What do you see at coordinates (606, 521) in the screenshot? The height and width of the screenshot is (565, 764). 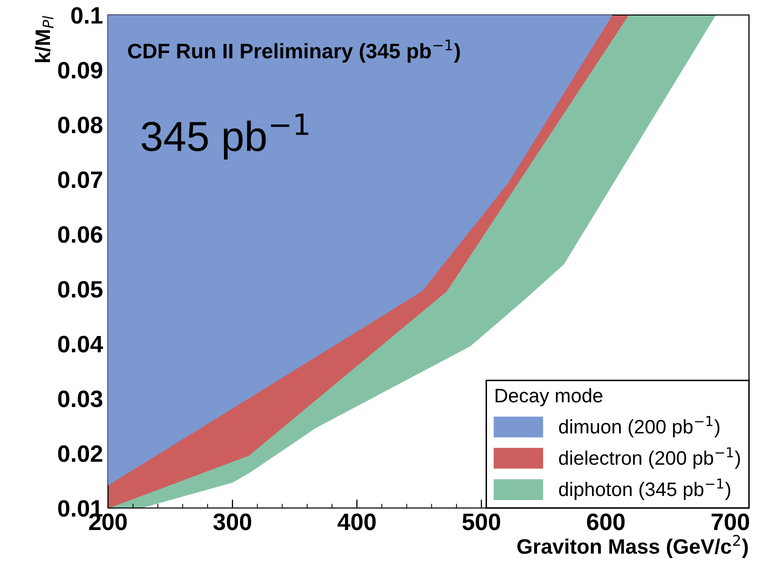 I see `x-tick-label: 600` at bounding box center [606, 521].